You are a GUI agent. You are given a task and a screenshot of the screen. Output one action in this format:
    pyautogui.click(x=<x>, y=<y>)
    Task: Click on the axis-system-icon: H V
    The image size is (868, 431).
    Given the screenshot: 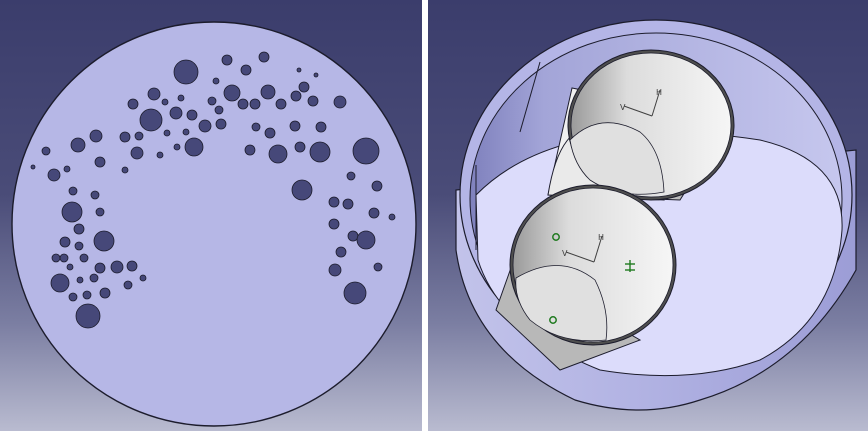 What is the action you would take?
    pyautogui.click(x=583, y=248)
    